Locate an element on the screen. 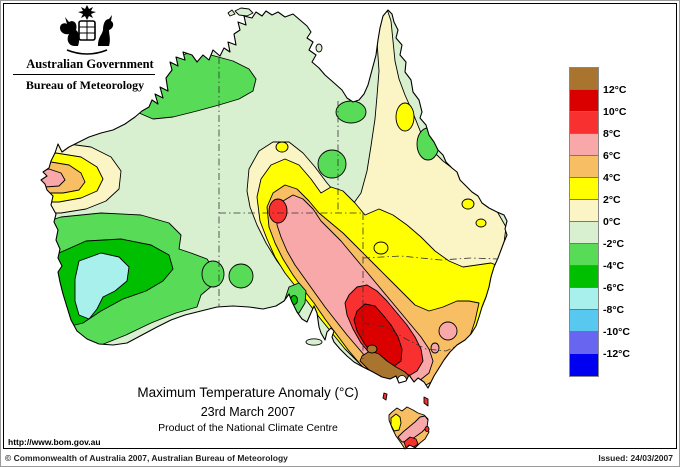  map-date: 23rd March 2007 is located at coordinates (248, 412).